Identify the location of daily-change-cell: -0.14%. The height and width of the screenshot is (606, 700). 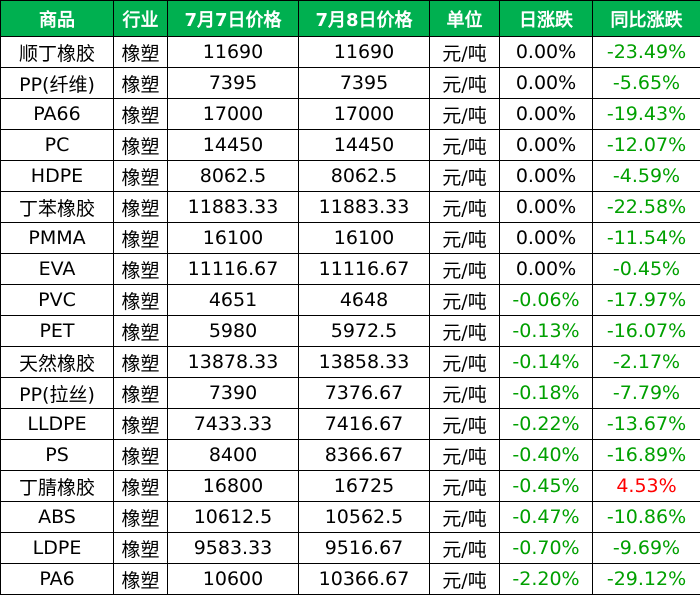
(546, 362).